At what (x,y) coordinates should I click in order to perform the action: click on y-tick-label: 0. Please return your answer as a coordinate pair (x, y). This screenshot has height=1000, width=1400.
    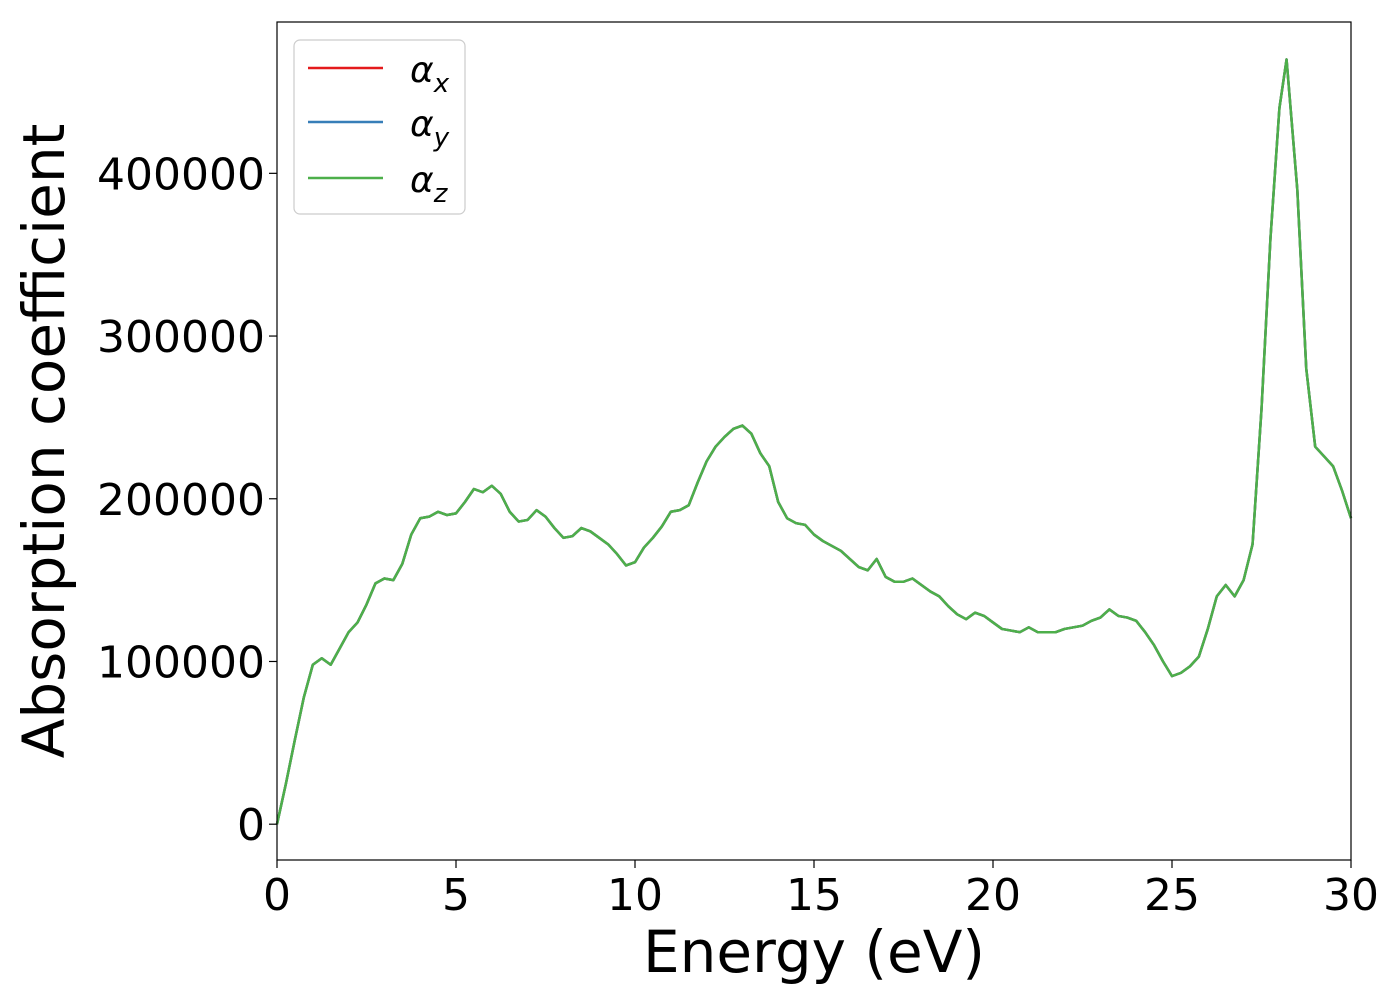
    Looking at the image, I should click on (251, 825).